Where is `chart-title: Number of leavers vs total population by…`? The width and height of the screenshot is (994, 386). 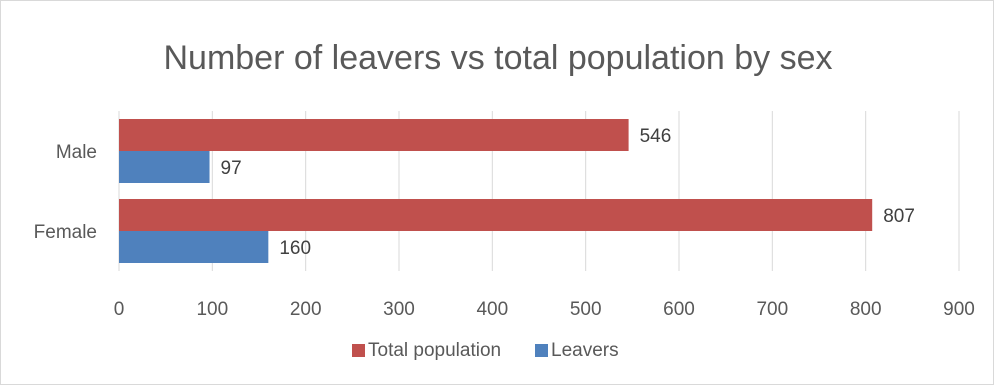 chart-title: Number of leavers vs total population by… is located at coordinates (497, 58).